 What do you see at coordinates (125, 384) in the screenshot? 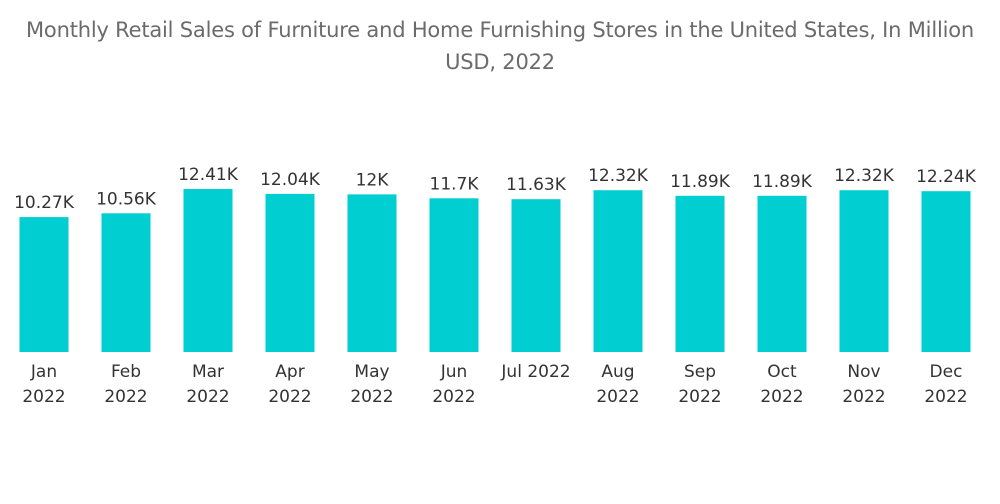
I see `x-tick-label-1: Feb 2022` at bounding box center [125, 384].